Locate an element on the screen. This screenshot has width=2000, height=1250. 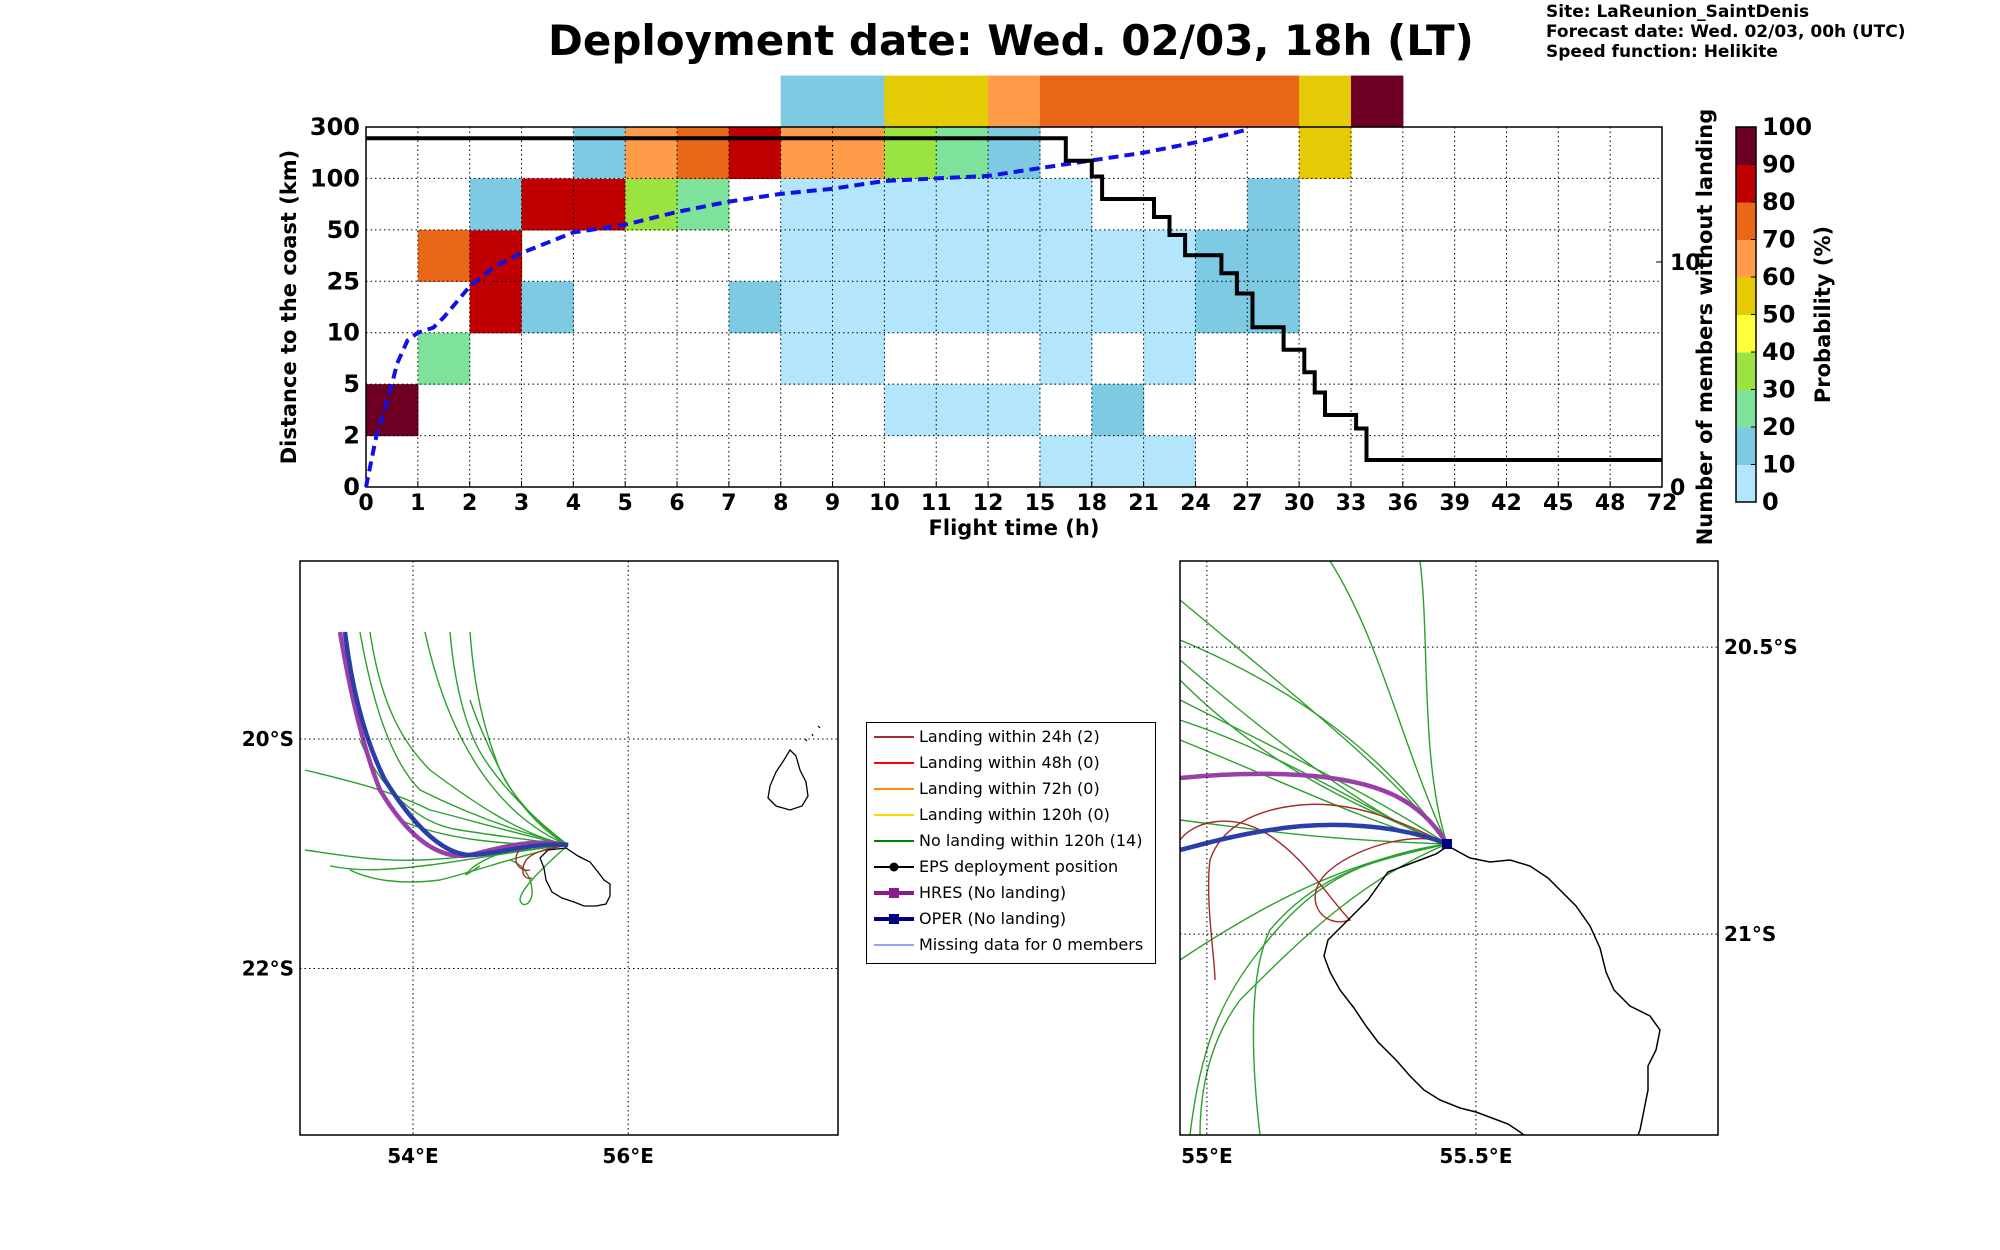
chart-title: Deployment date: Wed. 02/03, 18h (LT) is located at coordinates (1011, 40).